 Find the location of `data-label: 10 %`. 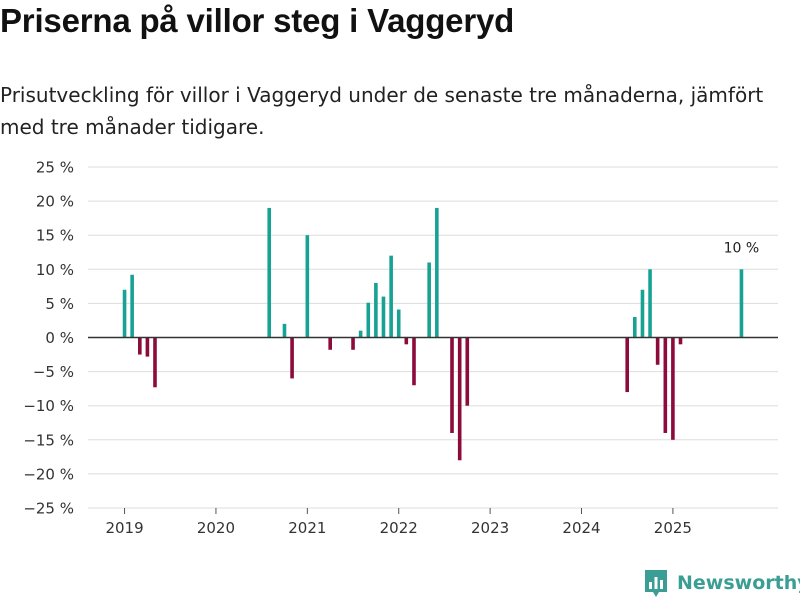

data-label: 10 % is located at coordinates (742, 248).